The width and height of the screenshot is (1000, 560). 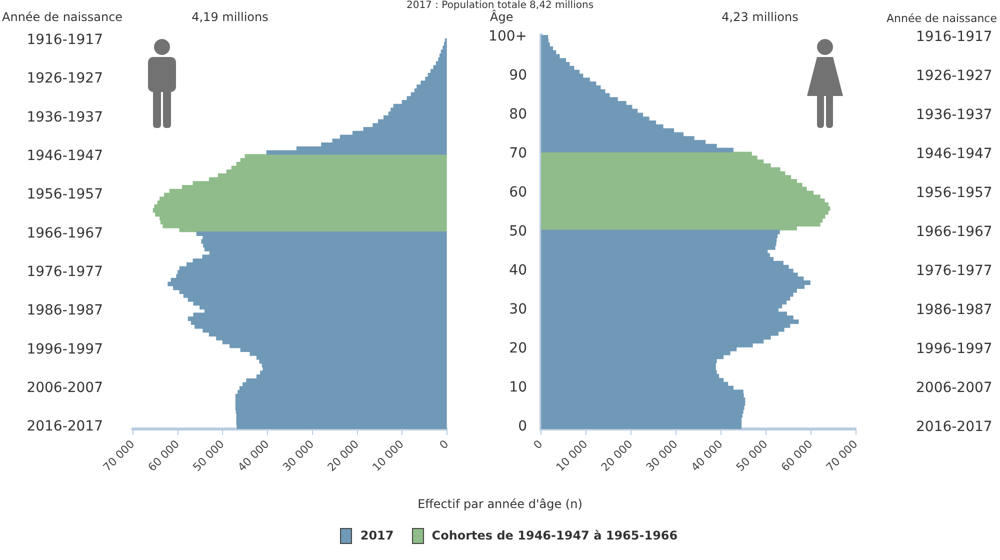 I want to click on y-tick-label: 80, so click(x=518, y=114).